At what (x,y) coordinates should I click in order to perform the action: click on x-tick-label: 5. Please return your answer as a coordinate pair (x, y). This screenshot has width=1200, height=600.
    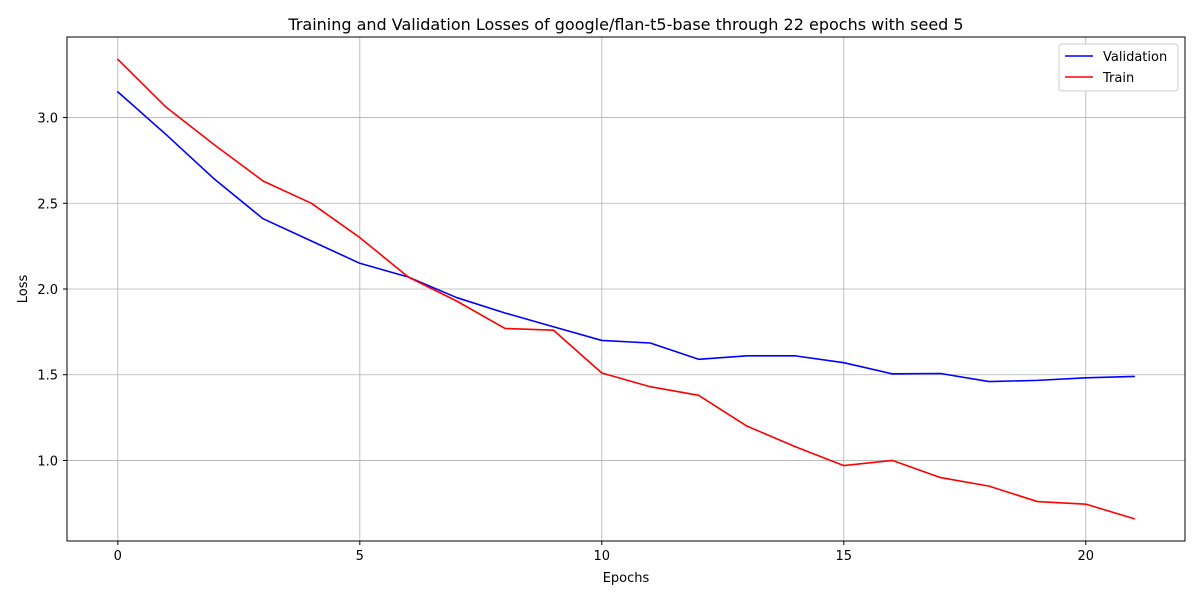
    Looking at the image, I should click on (360, 556).